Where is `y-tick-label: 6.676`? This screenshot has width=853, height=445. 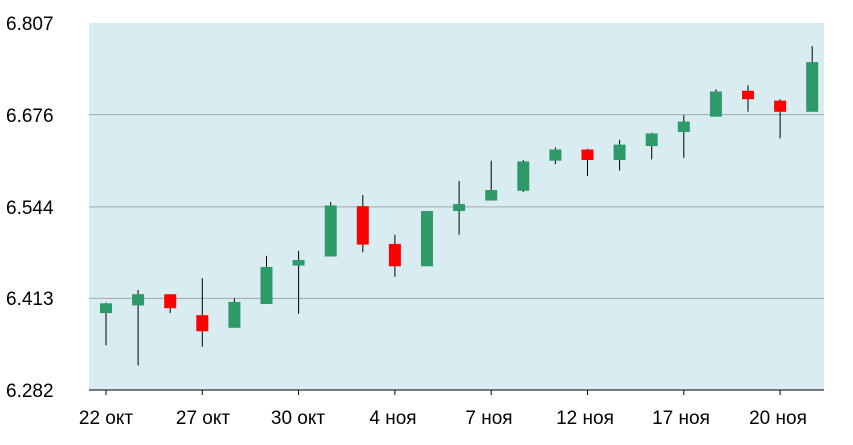
y-tick-label: 6.676 is located at coordinates (30, 116).